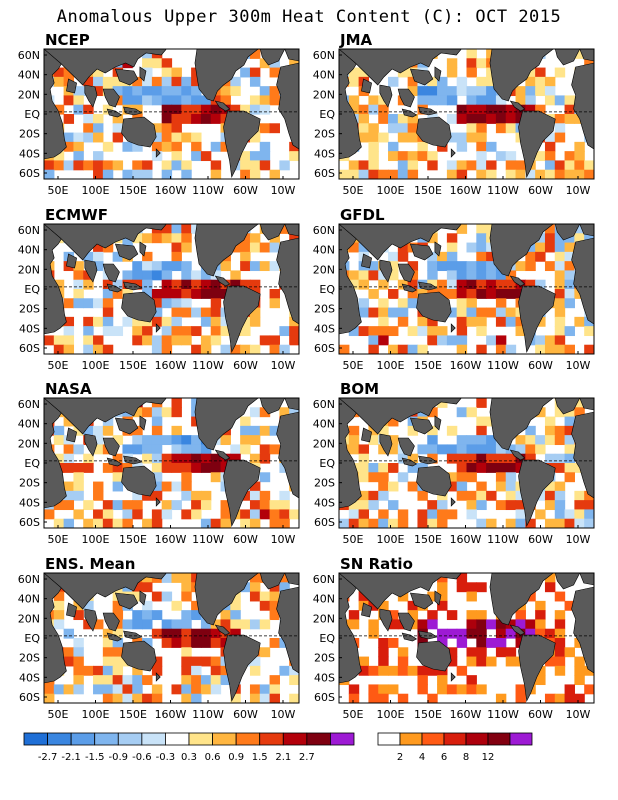 The image size is (618, 800). What do you see at coordinates (142, 757) in the screenshot?
I see `colorbar-tick-label: -0.6` at bounding box center [142, 757].